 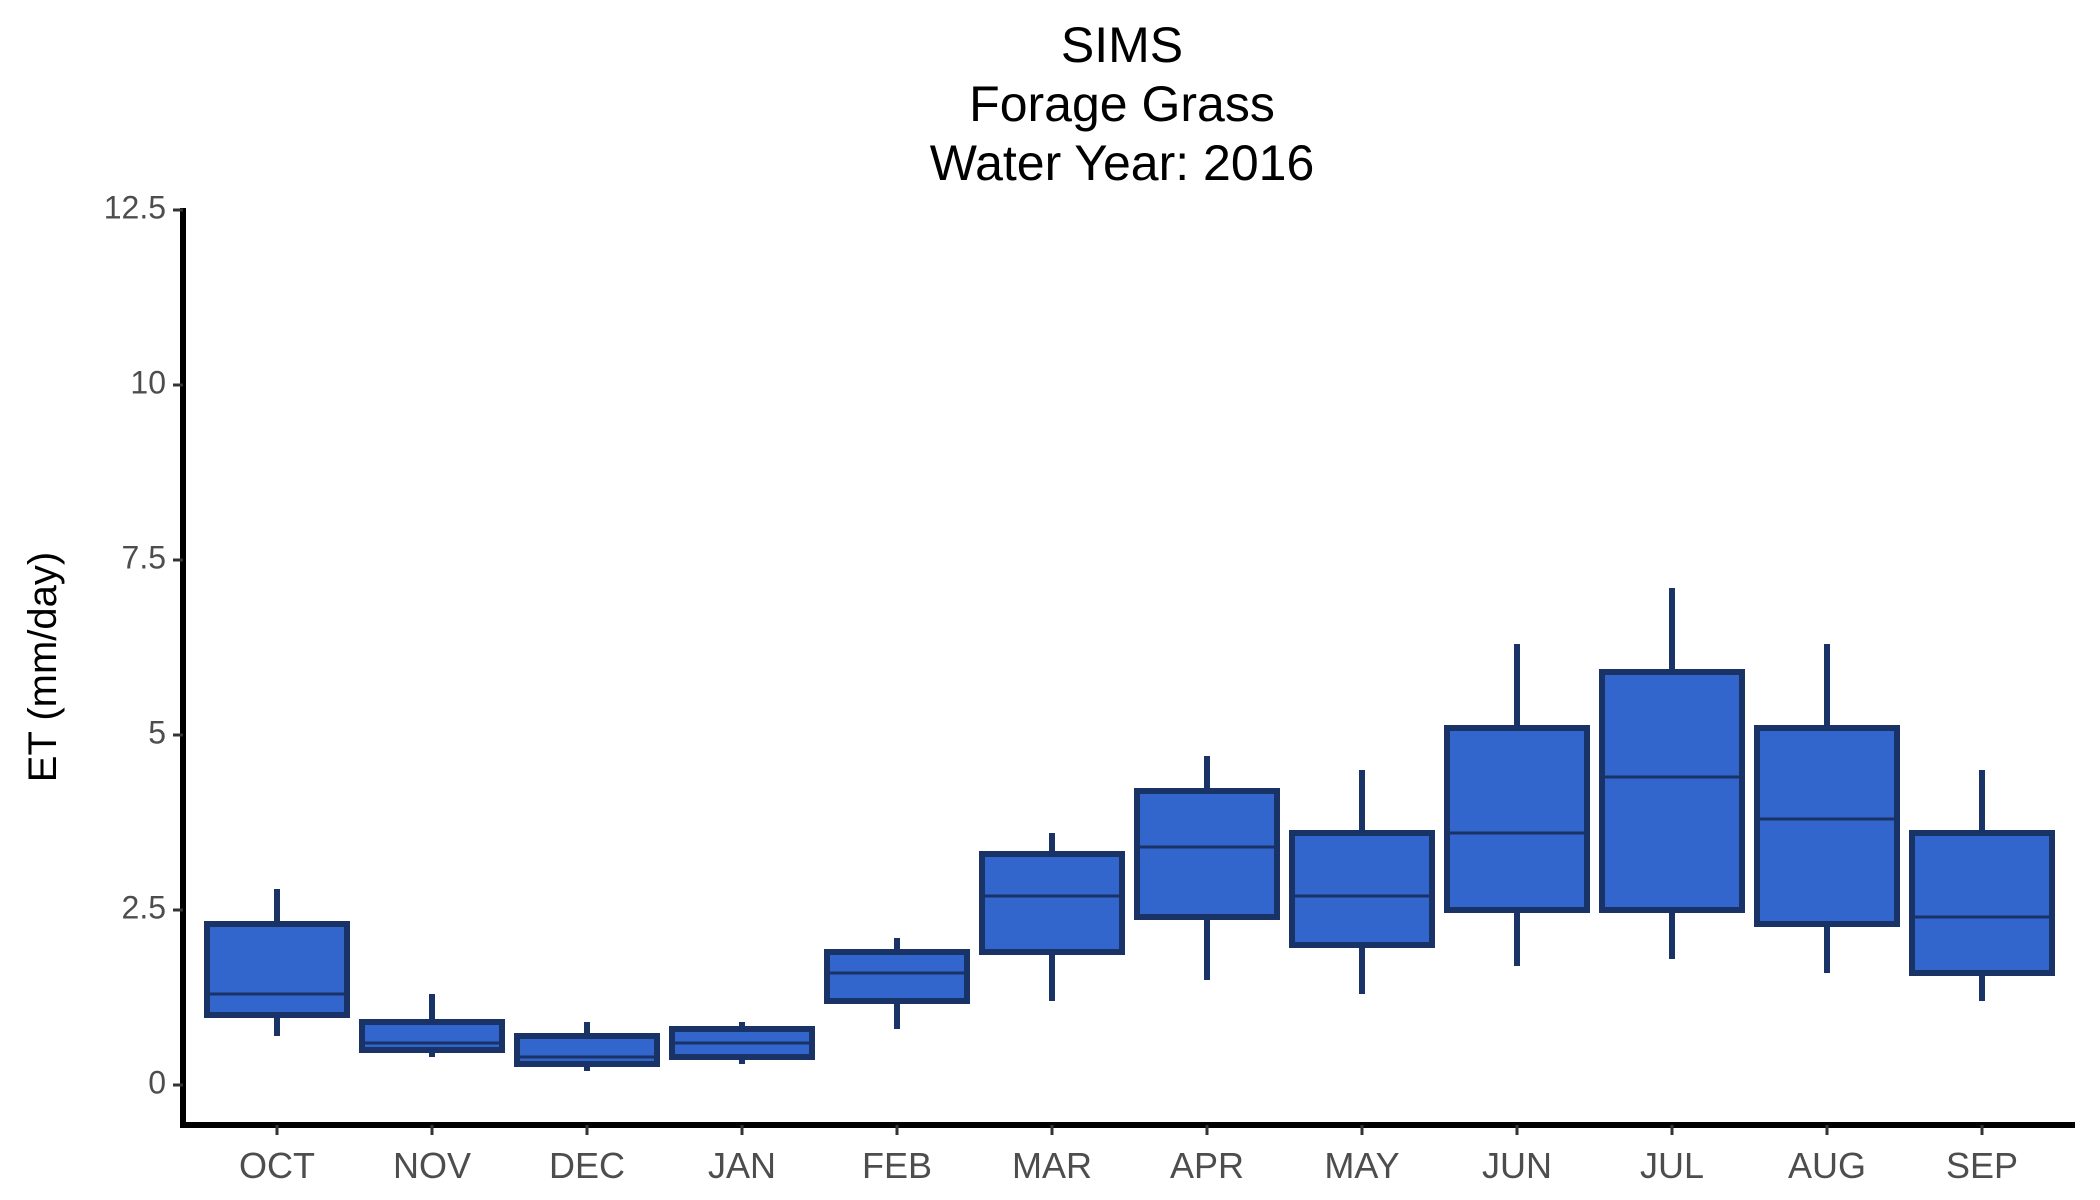 What do you see at coordinates (143, 644) in the screenshot?
I see `y-ticks-group: 0 2.5 5 7.5 10 12.5` at bounding box center [143, 644].